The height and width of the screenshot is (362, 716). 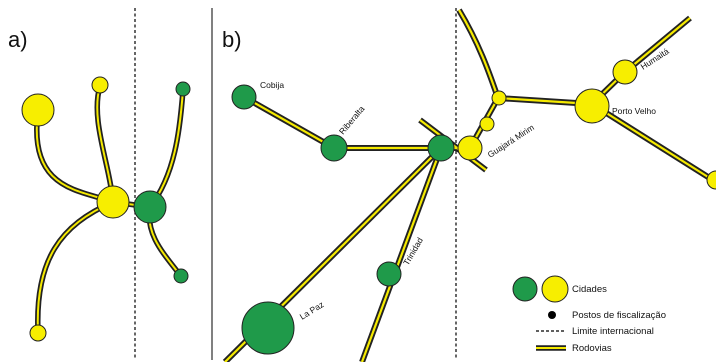 What do you see at coordinates (555, 289) in the screenshot?
I see `legend-city-yellow-icon` at bounding box center [555, 289].